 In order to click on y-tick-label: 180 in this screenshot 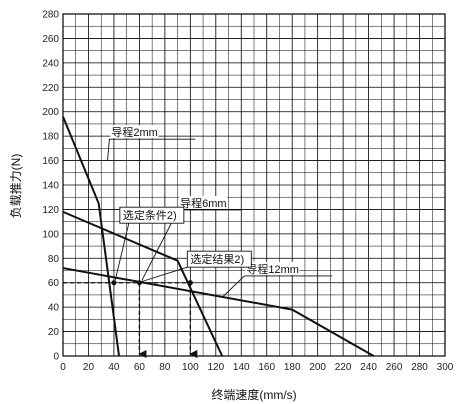, I will do `click(50, 137)`.